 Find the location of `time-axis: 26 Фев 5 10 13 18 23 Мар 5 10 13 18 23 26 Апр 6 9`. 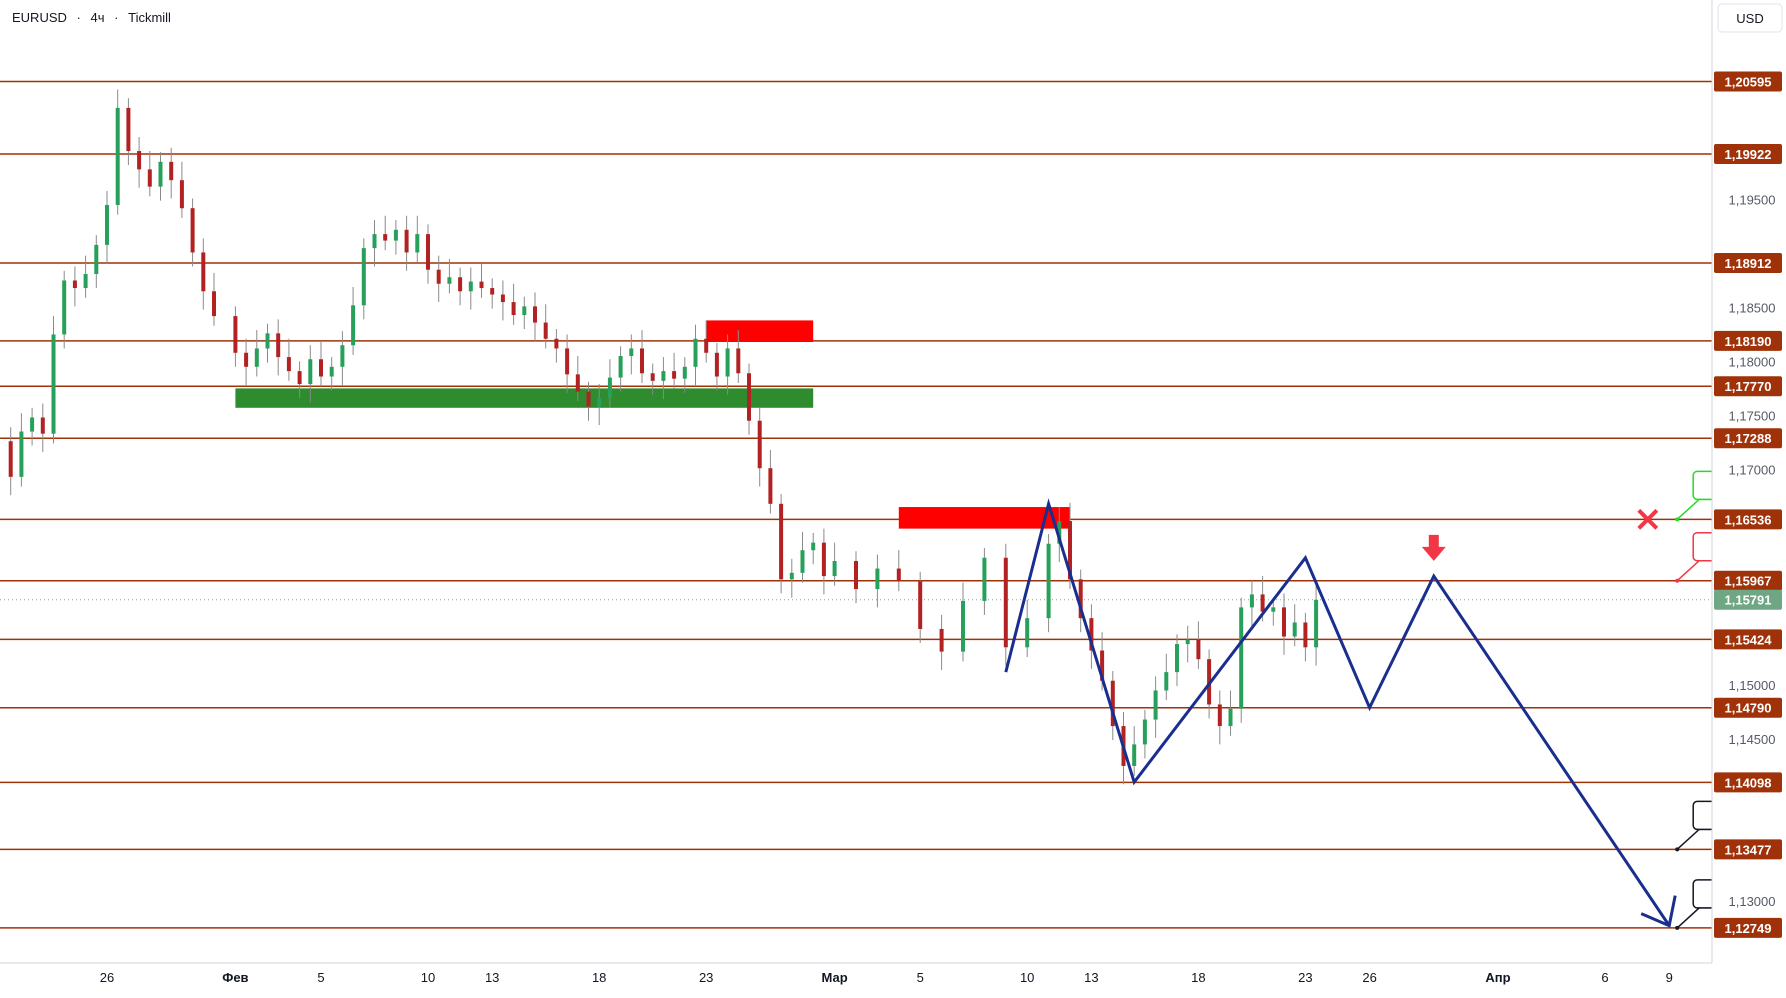

time-axis: 26 Фев 5 10 13 18 23 Мар 5 10 13 18 23 26 Апр 6 9 is located at coordinates (856, 973).